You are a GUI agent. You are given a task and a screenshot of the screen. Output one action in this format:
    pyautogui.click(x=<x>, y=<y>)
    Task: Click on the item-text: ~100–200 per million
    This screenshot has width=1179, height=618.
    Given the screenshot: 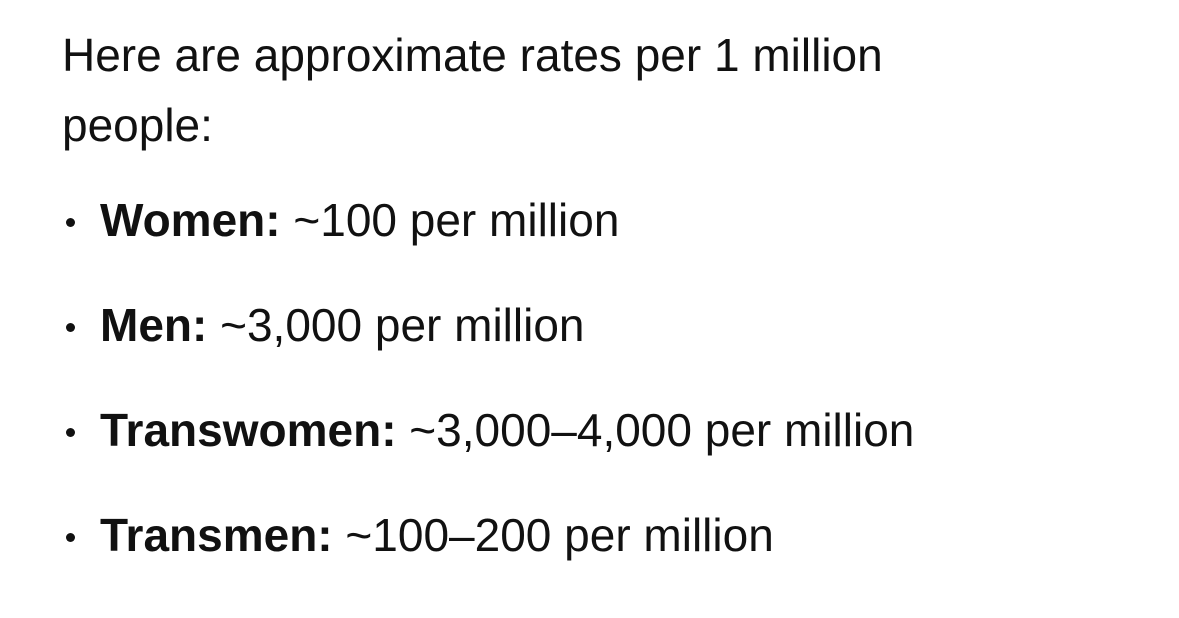 What is the action you would take?
    pyautogui.click(x=559, y=535)
    